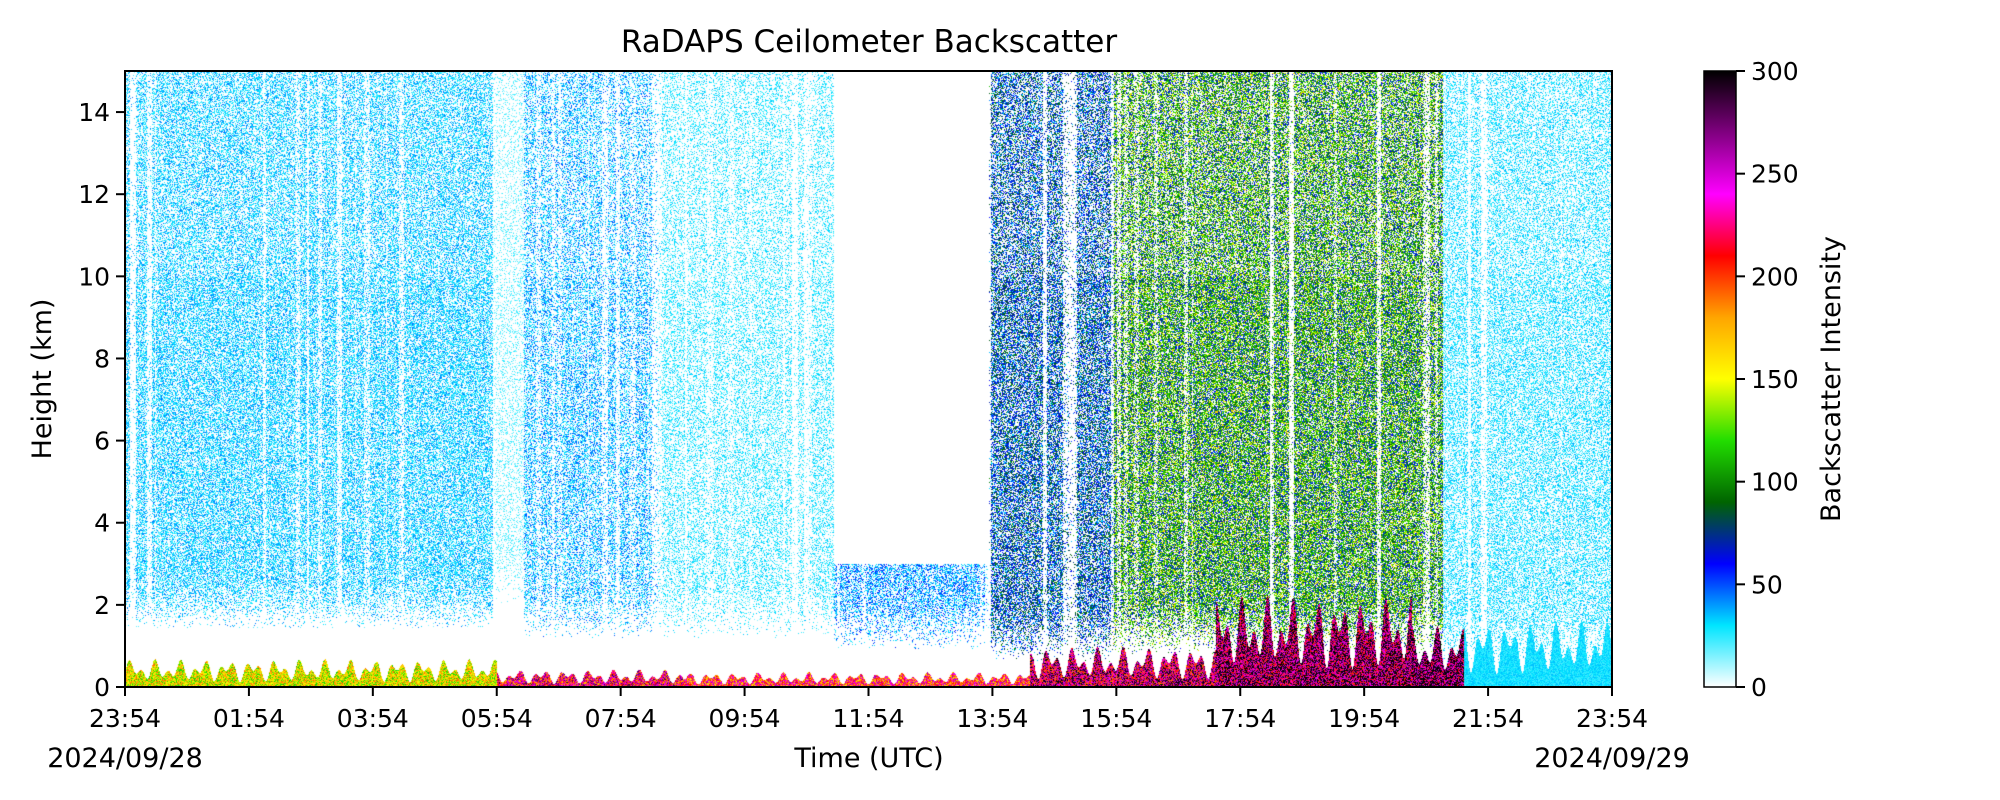 This screenshot has width=2000, height=800. I want to click on x-tick-label: 13:54, so click(992, 718).